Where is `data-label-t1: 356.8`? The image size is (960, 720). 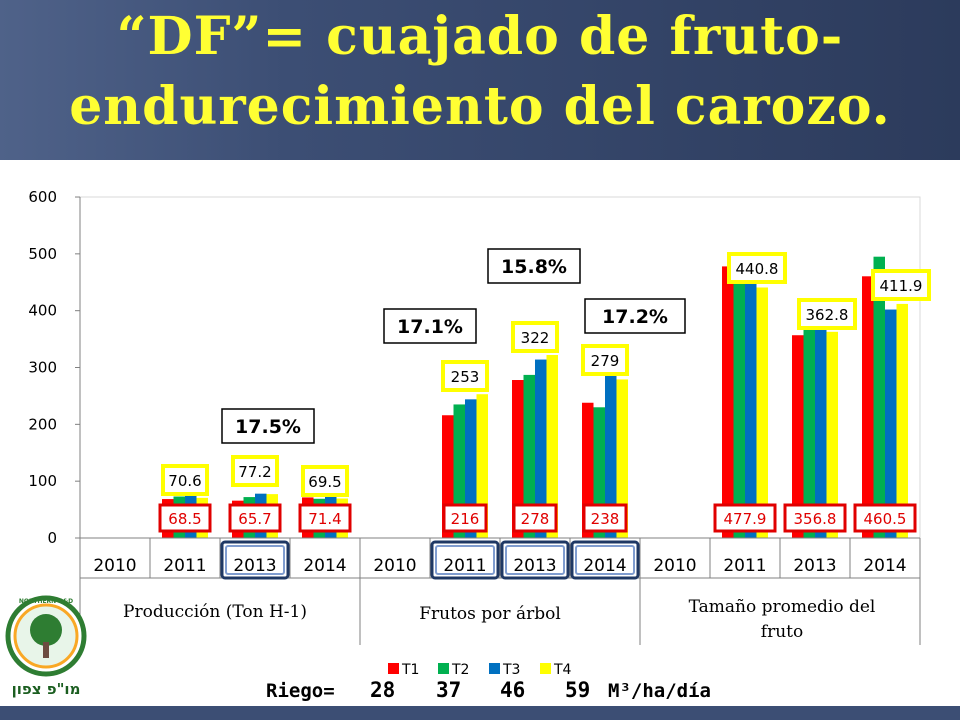 data-label-t1: 356.8 is located at coordinates (815, 519).